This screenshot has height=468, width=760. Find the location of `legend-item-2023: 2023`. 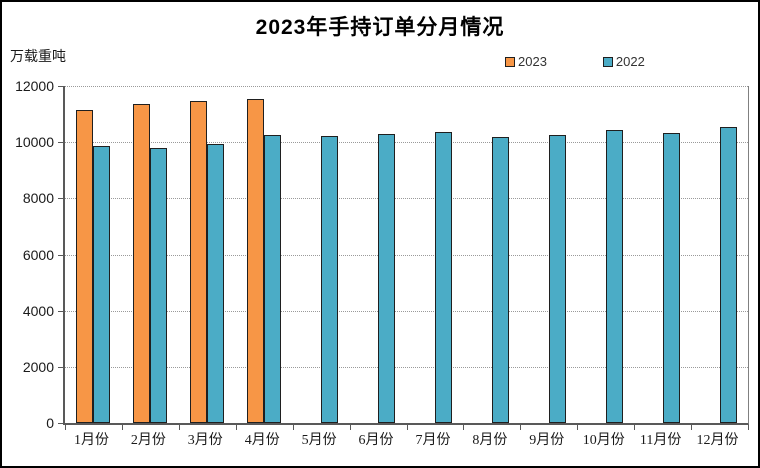

legend-item-2023: 2023 is located at coordinates (526, 61).